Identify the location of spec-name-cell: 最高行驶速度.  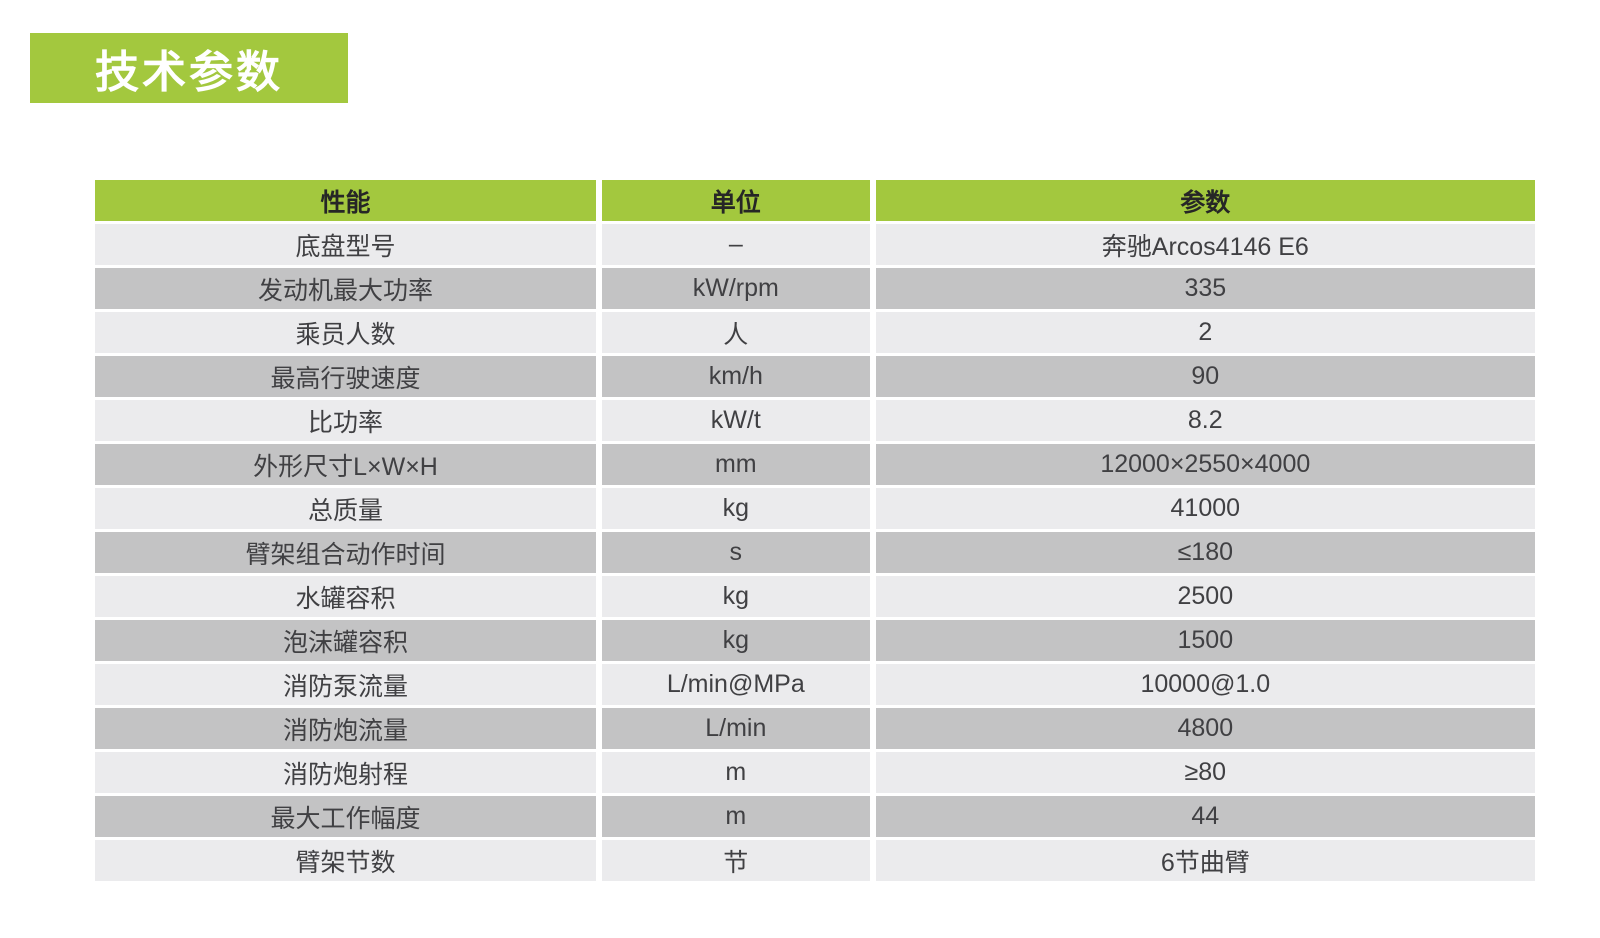
(347, 377).